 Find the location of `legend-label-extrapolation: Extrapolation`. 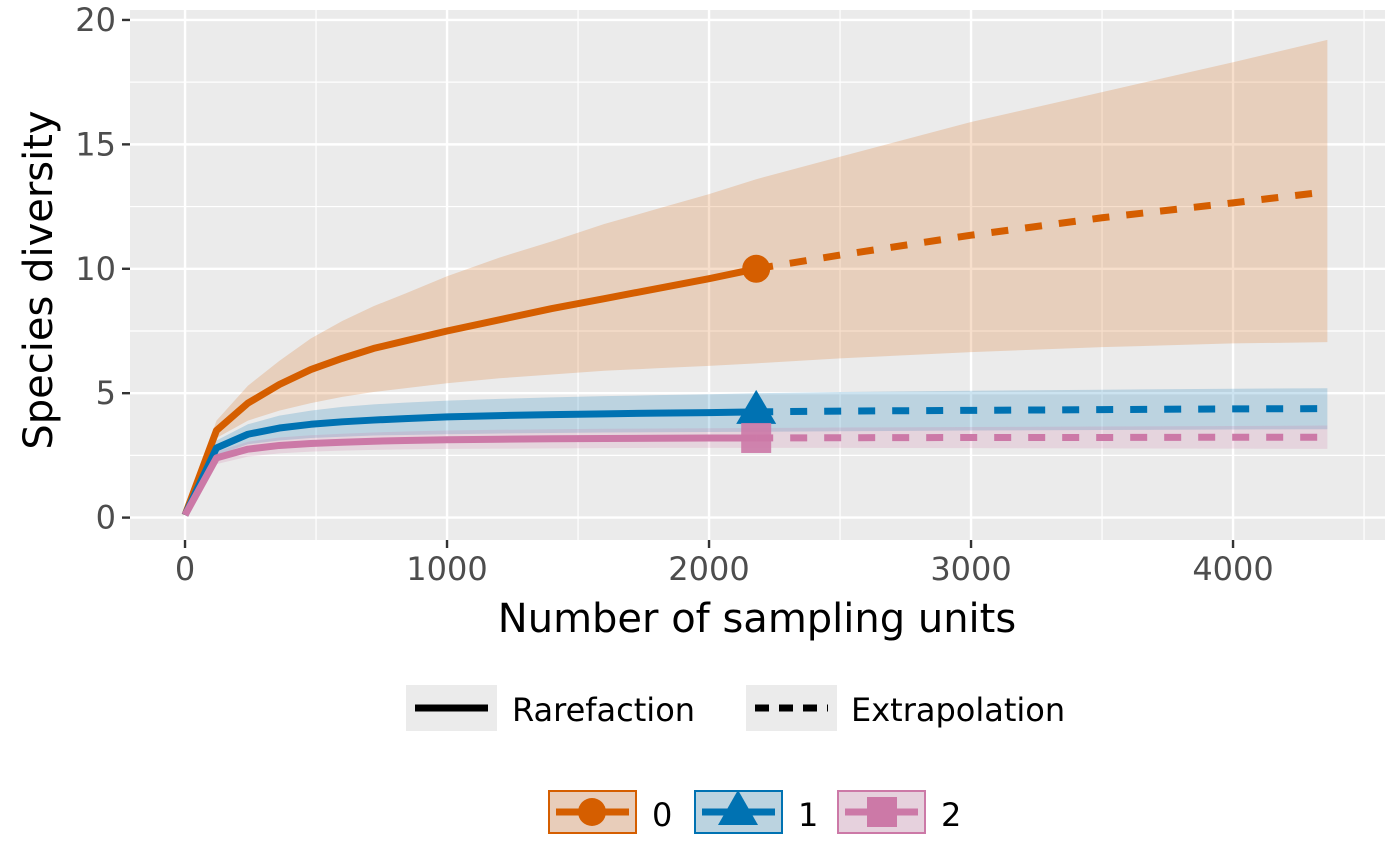

legend-label-extrapolation: Extrapolation is located at coordinates (958, 710).